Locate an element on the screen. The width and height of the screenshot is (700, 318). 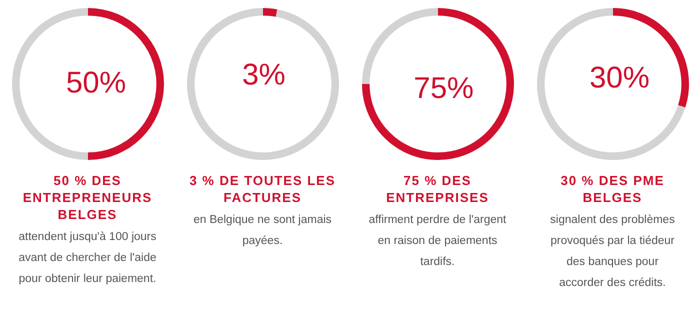
text: 75 % DES ENTREPRISES is located at coordinates (437, 189).